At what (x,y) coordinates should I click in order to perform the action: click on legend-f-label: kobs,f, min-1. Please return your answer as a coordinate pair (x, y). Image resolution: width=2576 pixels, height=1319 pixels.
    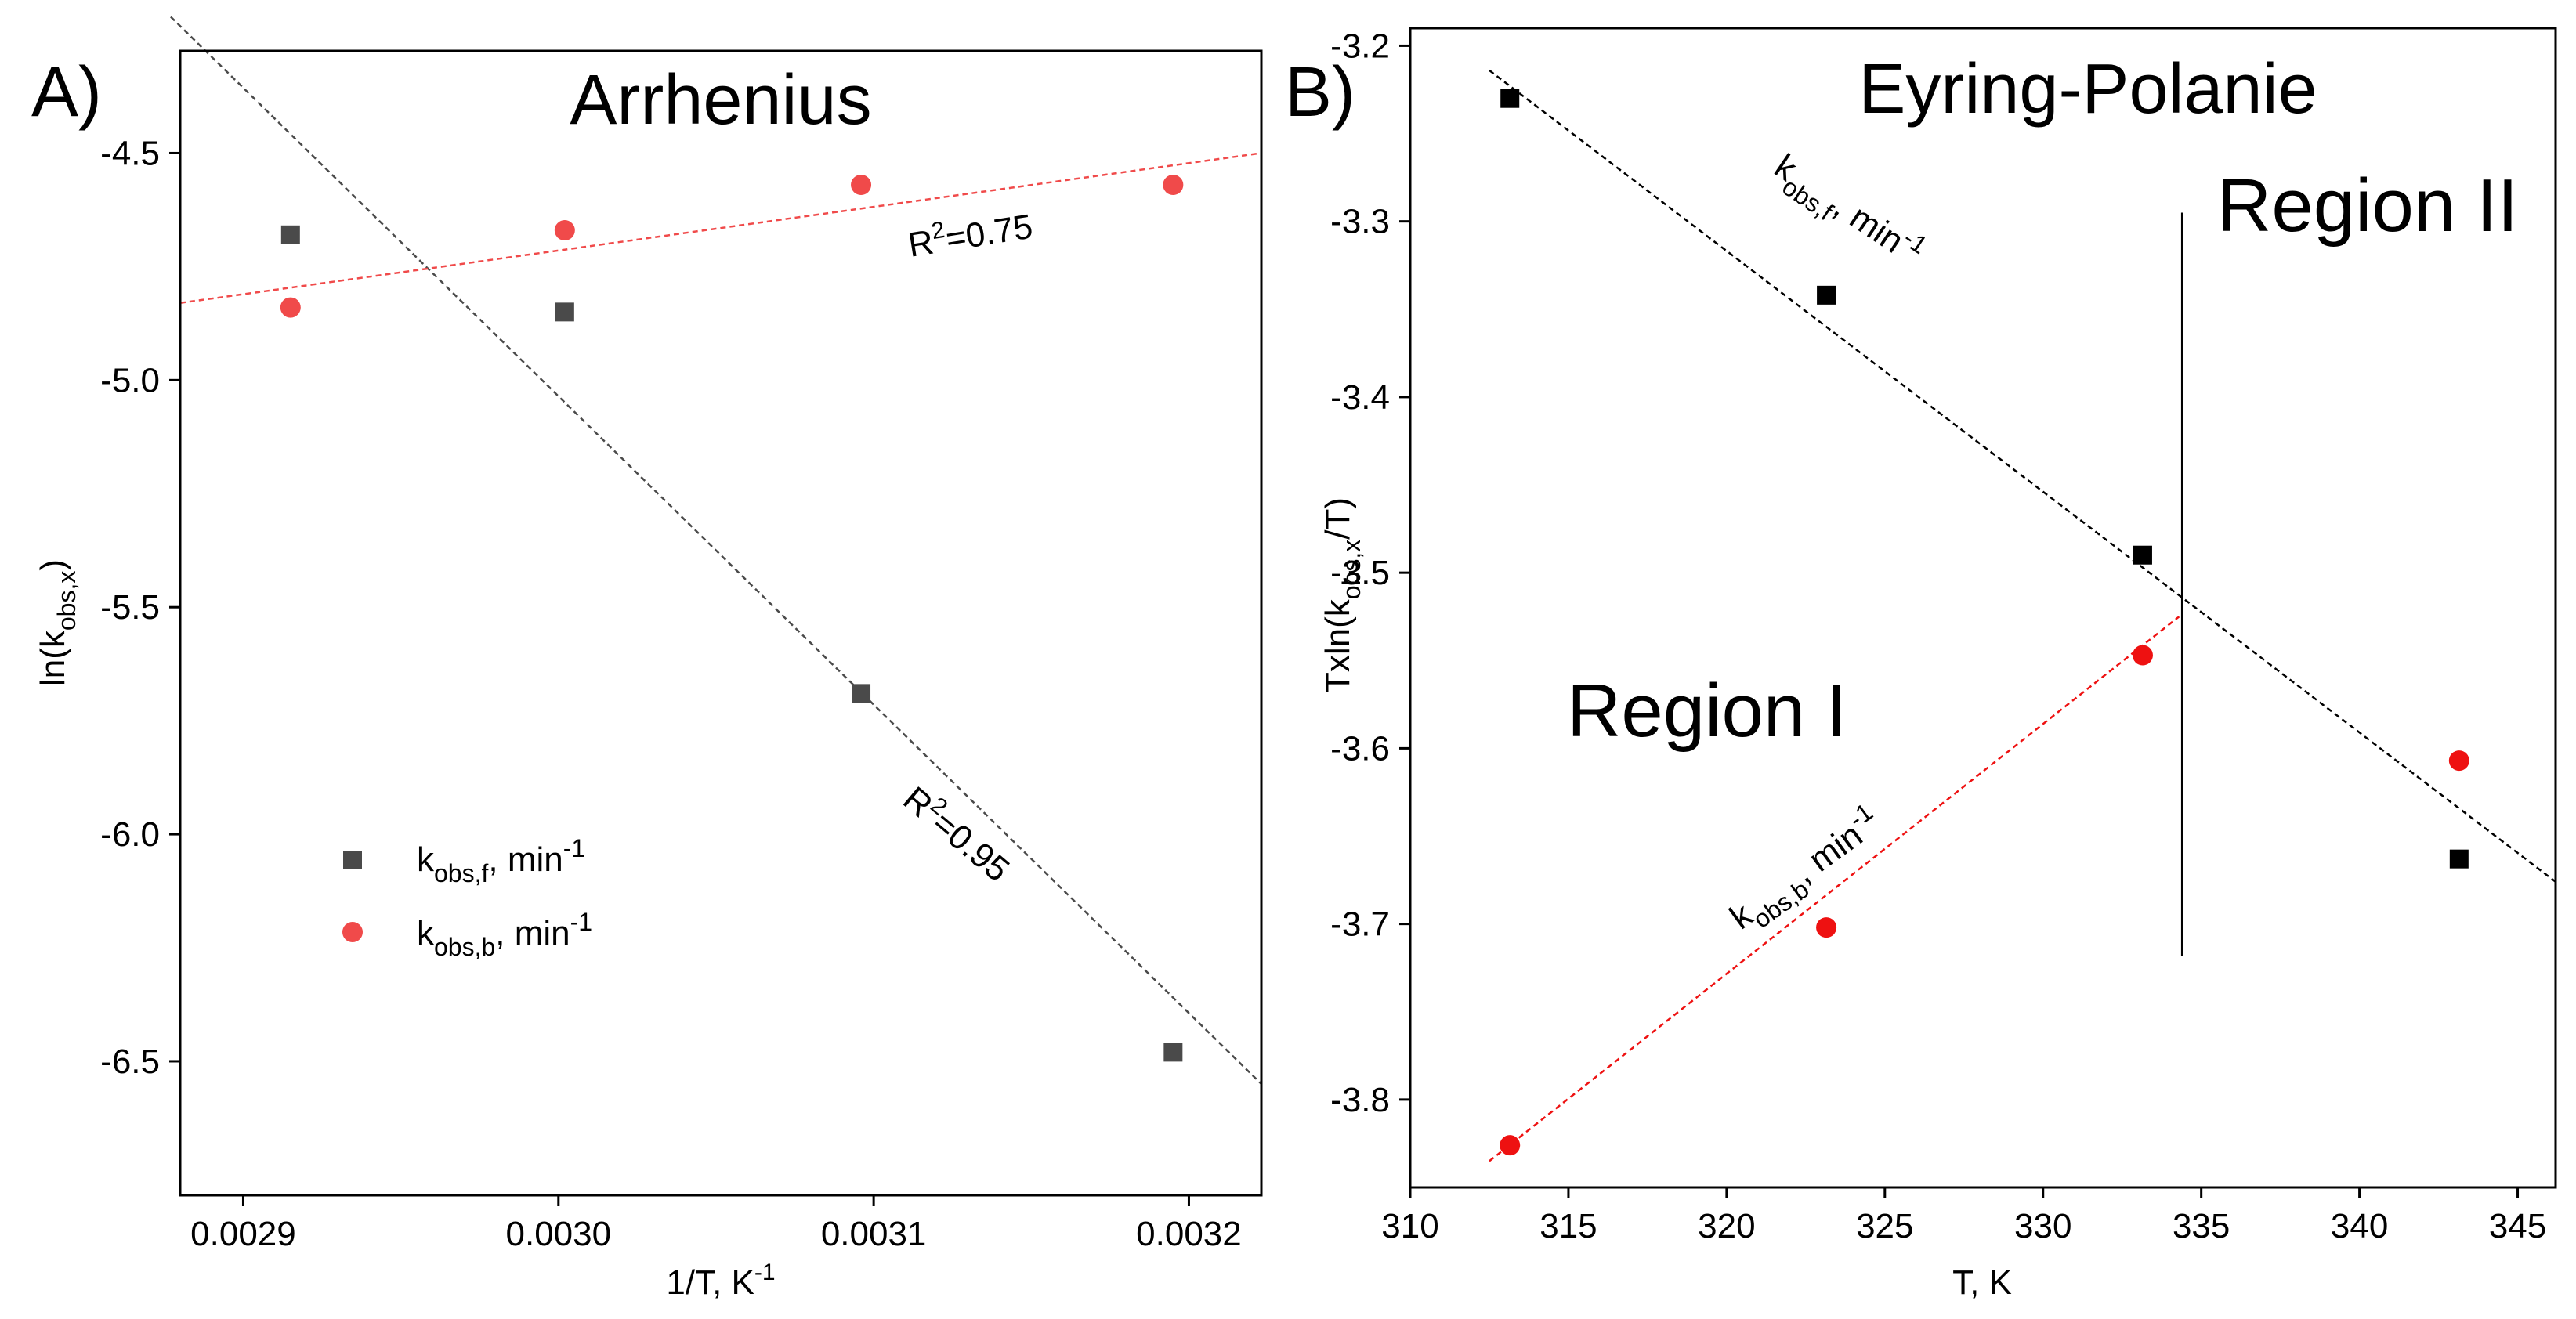
    Looking at the image, I should click on (501, 860).